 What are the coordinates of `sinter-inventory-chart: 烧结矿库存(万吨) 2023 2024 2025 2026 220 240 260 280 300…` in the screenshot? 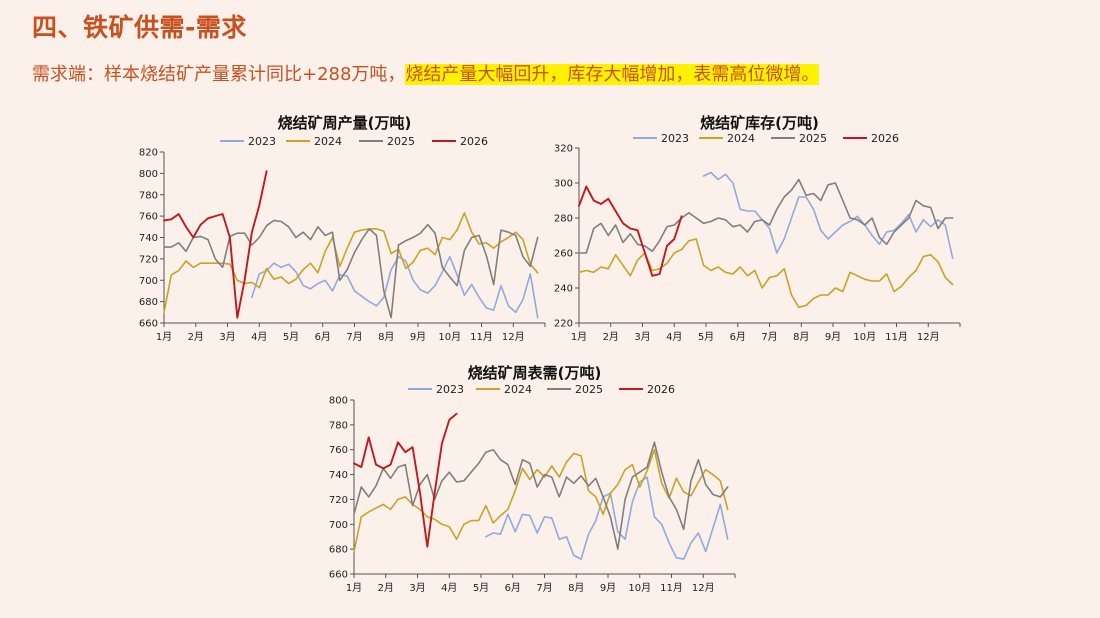 It's located at (757, 228).